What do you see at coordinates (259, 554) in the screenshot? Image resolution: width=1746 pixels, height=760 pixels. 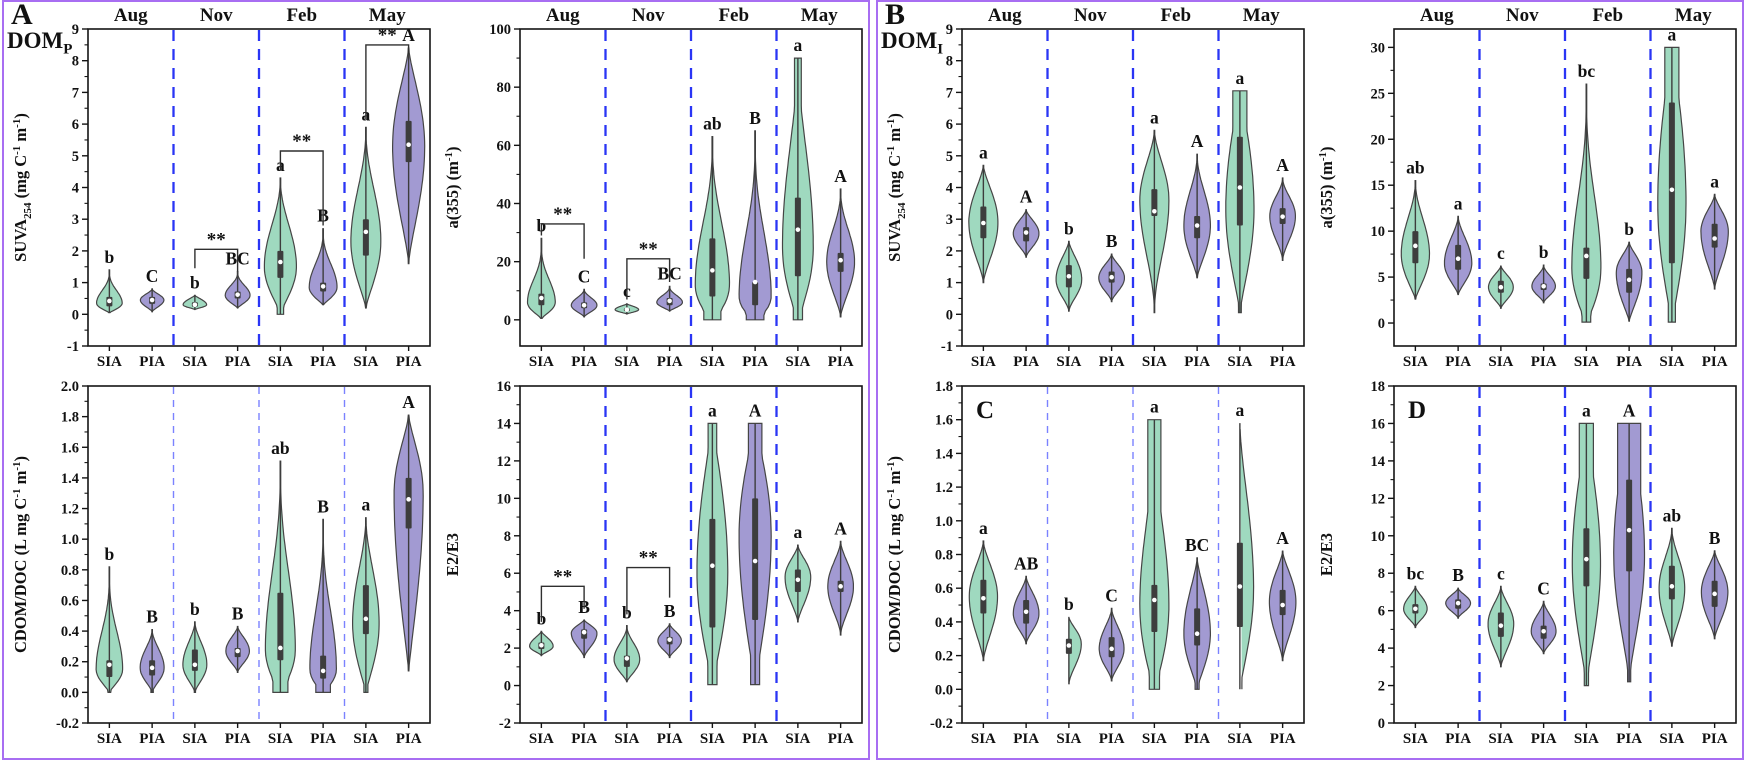 I see `plot-frame` at bounding box center [259, 554].